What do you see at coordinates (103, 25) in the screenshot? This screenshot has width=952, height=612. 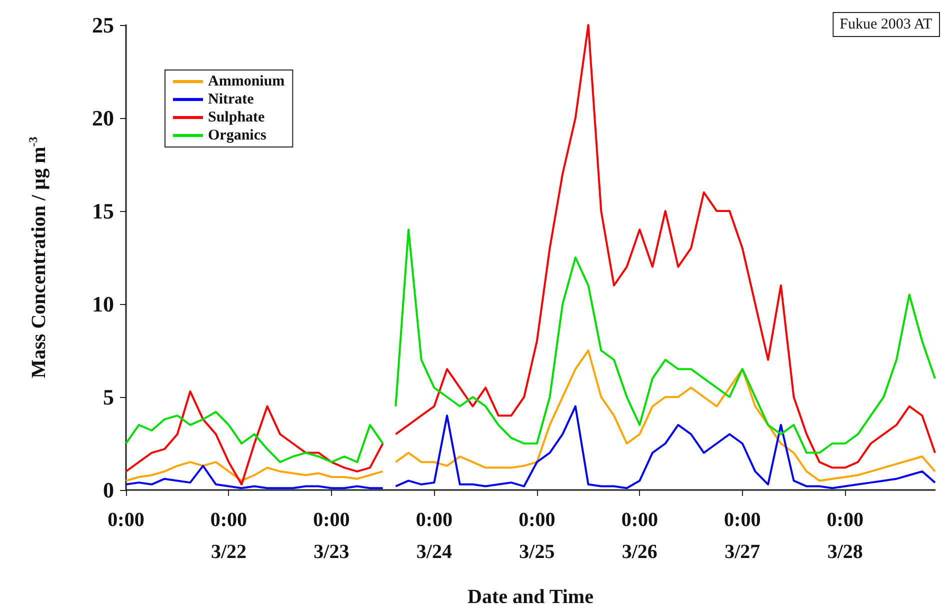 I see `y-tick-label: 25` at bounding box center [103, 25].